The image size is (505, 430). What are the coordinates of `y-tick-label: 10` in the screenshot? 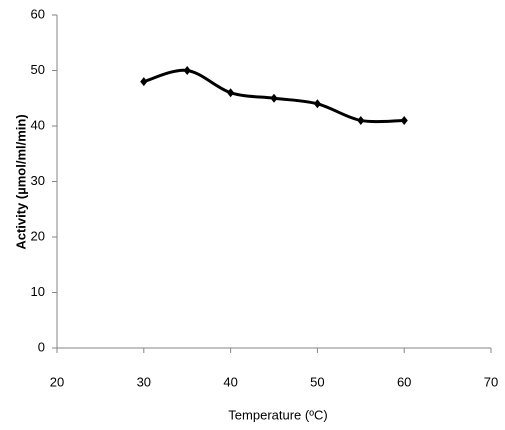 It's located at (38, 291).